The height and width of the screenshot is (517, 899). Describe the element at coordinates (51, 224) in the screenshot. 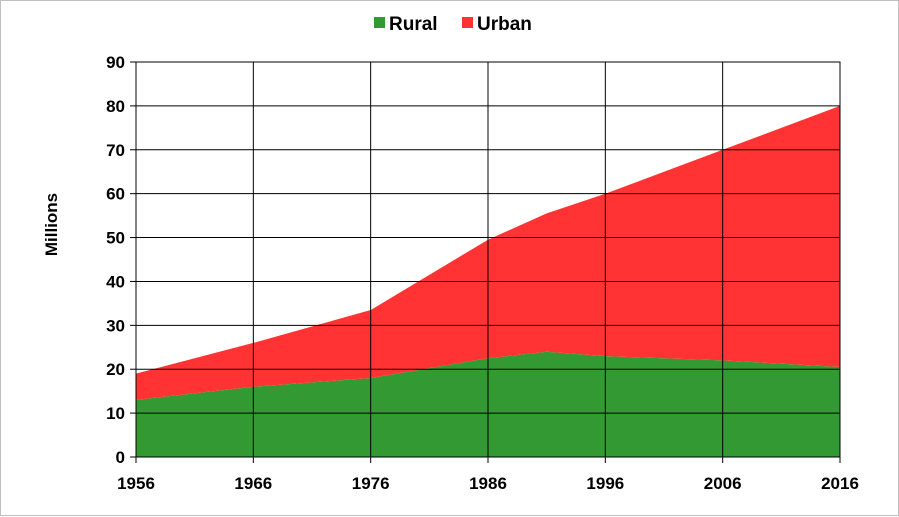

I see `y-axis-title: Millions` at that location.